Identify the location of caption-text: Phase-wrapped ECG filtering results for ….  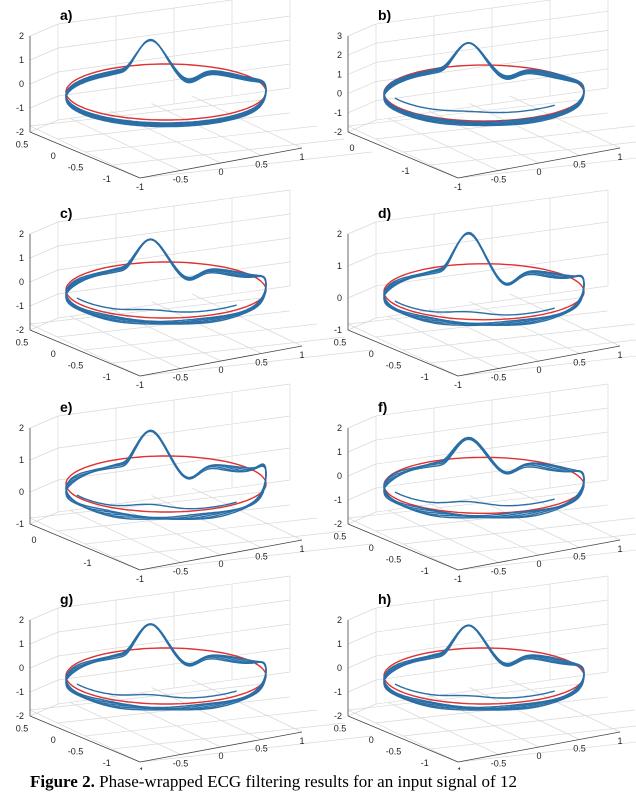
(308, 781).